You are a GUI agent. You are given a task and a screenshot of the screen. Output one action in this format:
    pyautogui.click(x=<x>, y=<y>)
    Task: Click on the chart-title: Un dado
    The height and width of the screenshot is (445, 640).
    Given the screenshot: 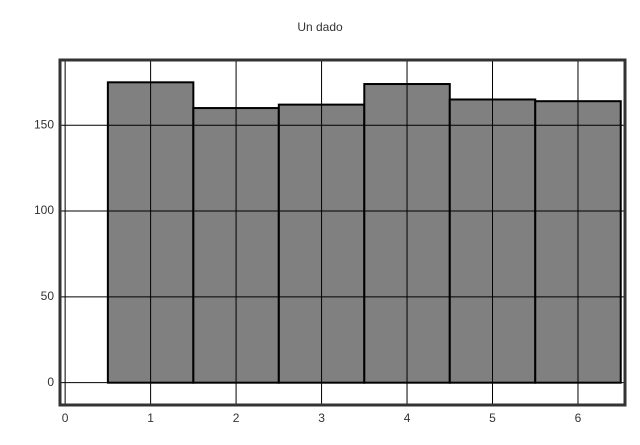 What is the action you would take?
    pyautogui.click(x=320, y=27)
    